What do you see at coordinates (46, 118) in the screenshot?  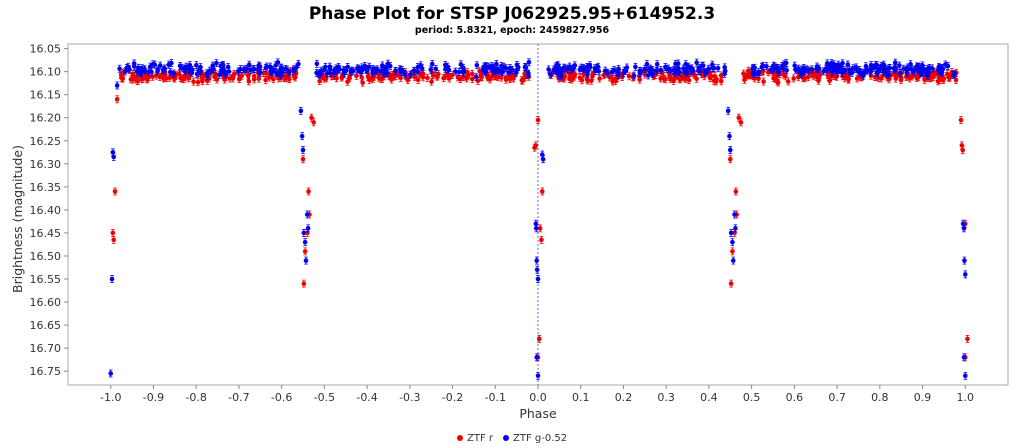 I see `y-tick-label: 16.20` at bounding box center [46, 118].